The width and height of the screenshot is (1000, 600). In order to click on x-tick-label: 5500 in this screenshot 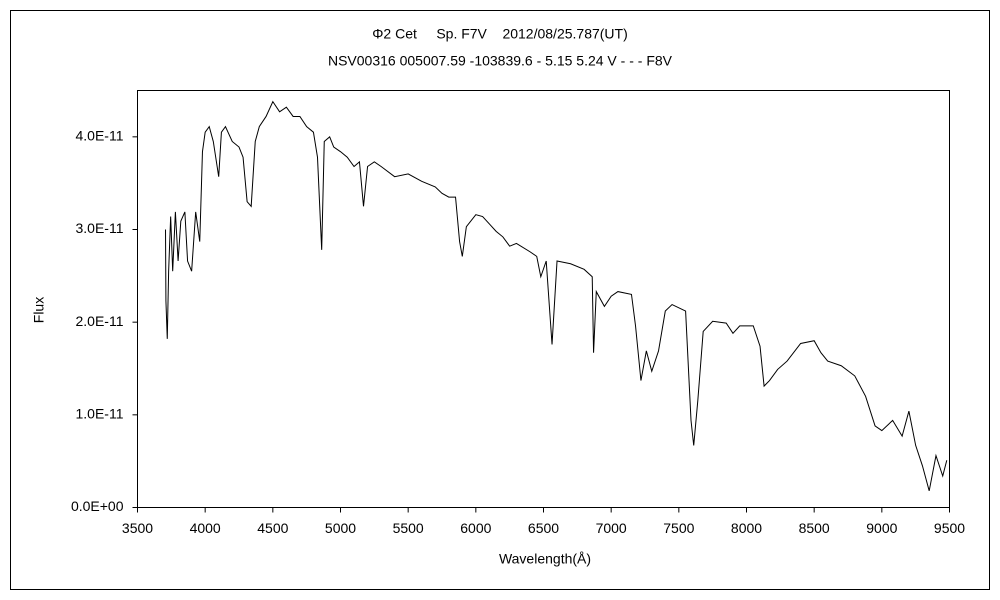, I will do `click(408, 528)`.